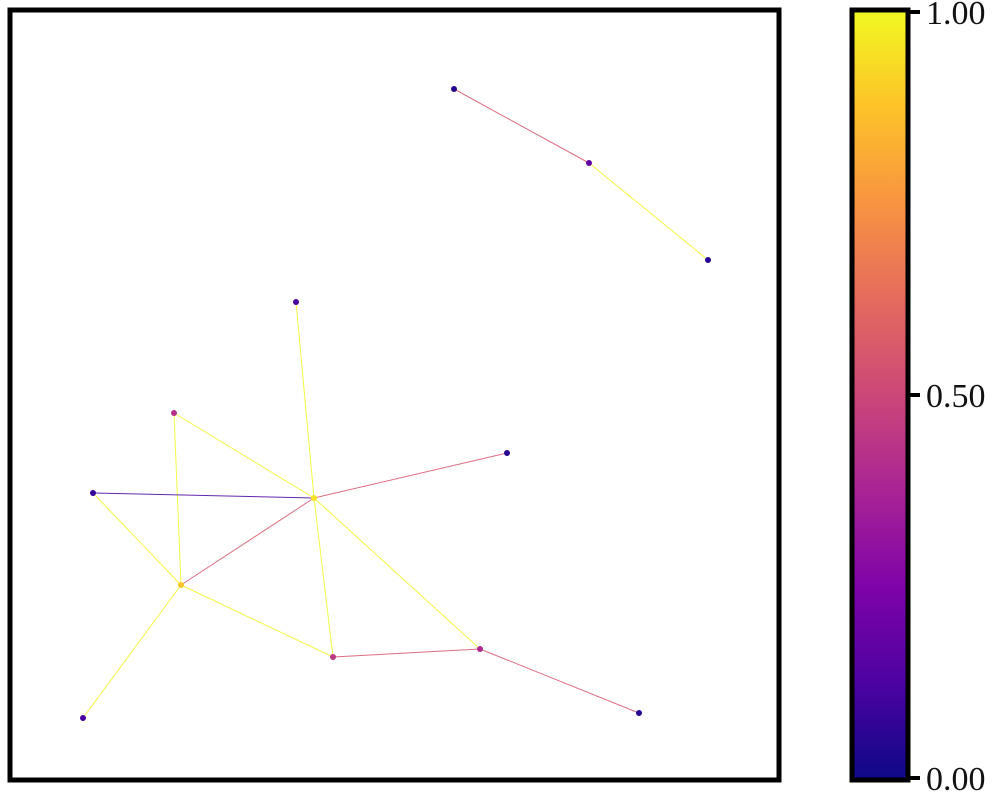 The width and height of the screenshot is (998, 798). I want to click on edge-n2-n3, so click(648, 211).